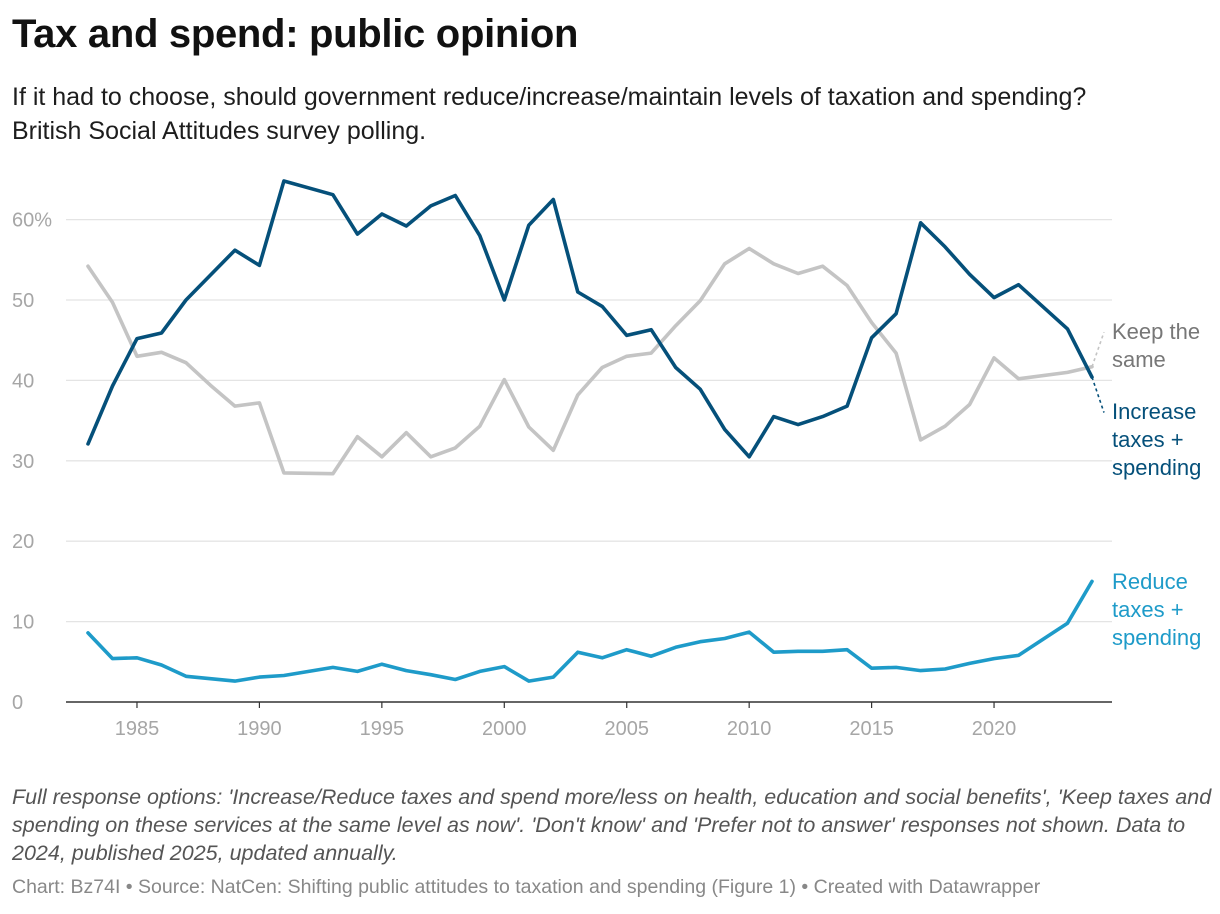 This screenshot has width=1220, height=914. I want to click on x-tick-label: 1995, so click(382, 729).